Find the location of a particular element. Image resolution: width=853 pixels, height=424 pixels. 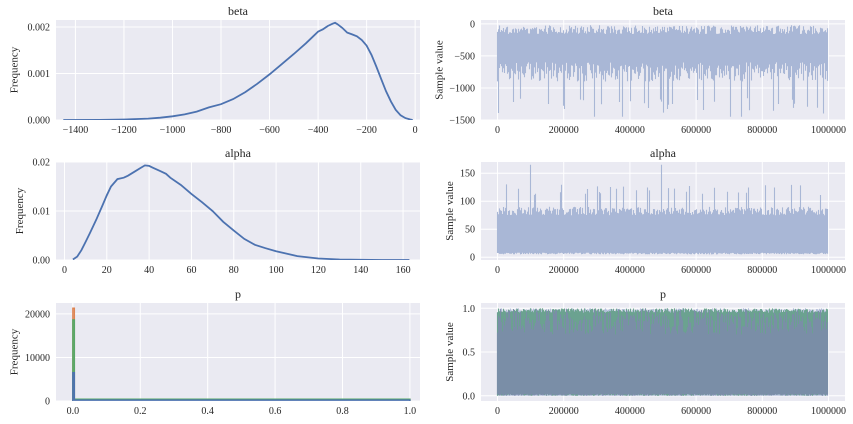

x-tick-label: 80 is located at coordinates (234, 270).